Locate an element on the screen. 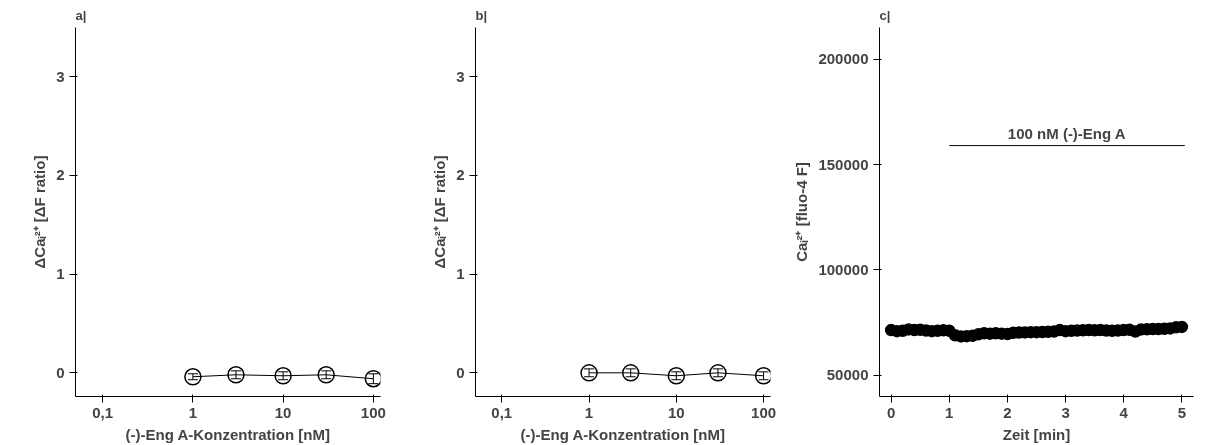 This screenshot has height=445, width=1213. x-tick-label: 4 is located at coordinates (1124, 412).